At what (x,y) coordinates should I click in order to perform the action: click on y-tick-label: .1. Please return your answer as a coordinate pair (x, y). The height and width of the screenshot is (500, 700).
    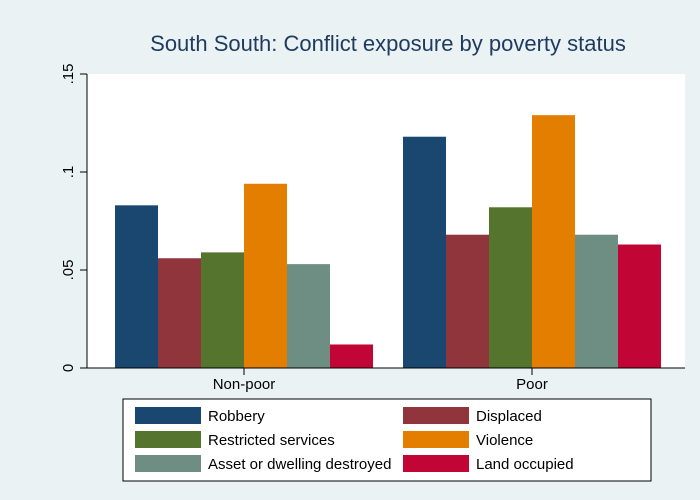
    Looking at the image, I should click on (68, 172).